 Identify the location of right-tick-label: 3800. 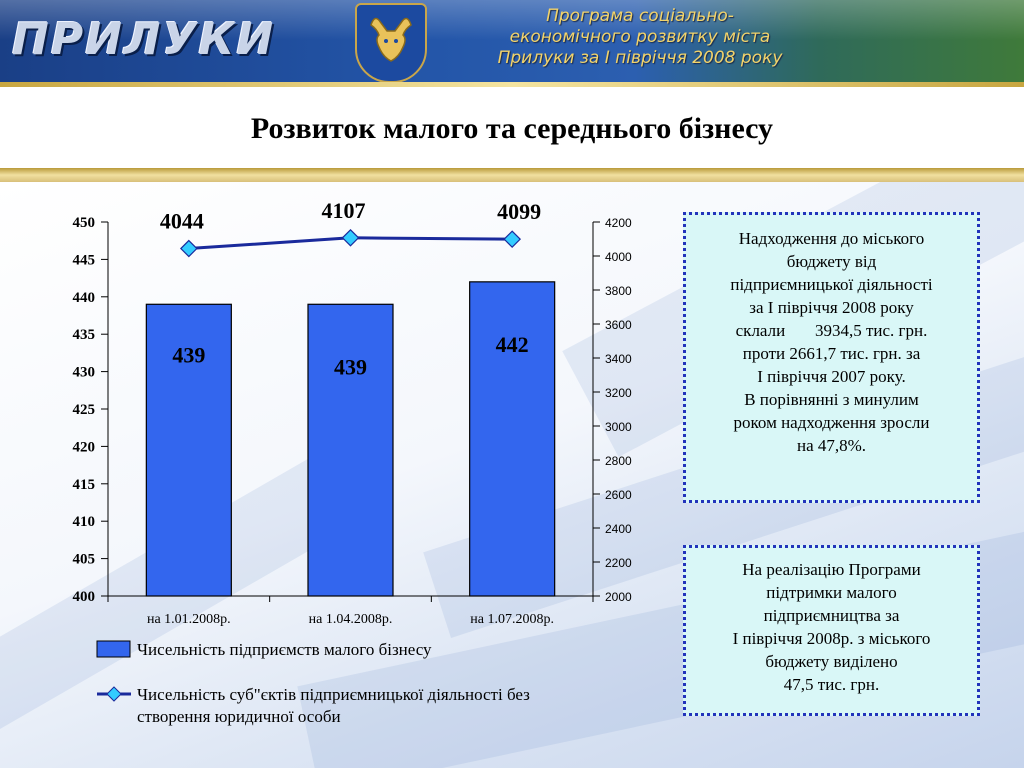
(618, 291).